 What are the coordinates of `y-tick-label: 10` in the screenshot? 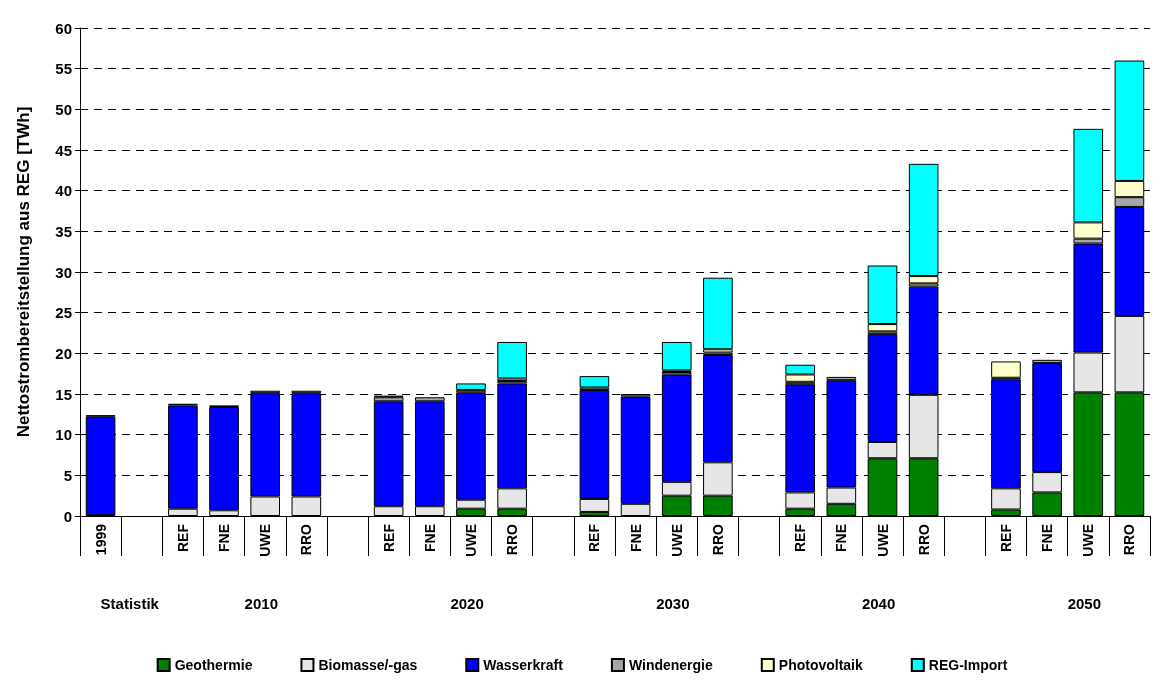 It's located at (63, 435).